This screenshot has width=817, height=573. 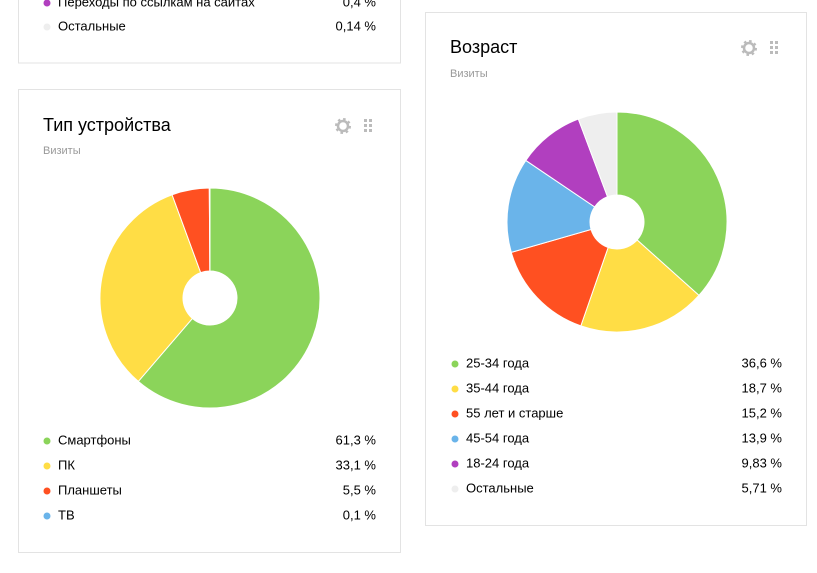 I want to click on legend-value: 61,3 %, so click(x=356, y=439).